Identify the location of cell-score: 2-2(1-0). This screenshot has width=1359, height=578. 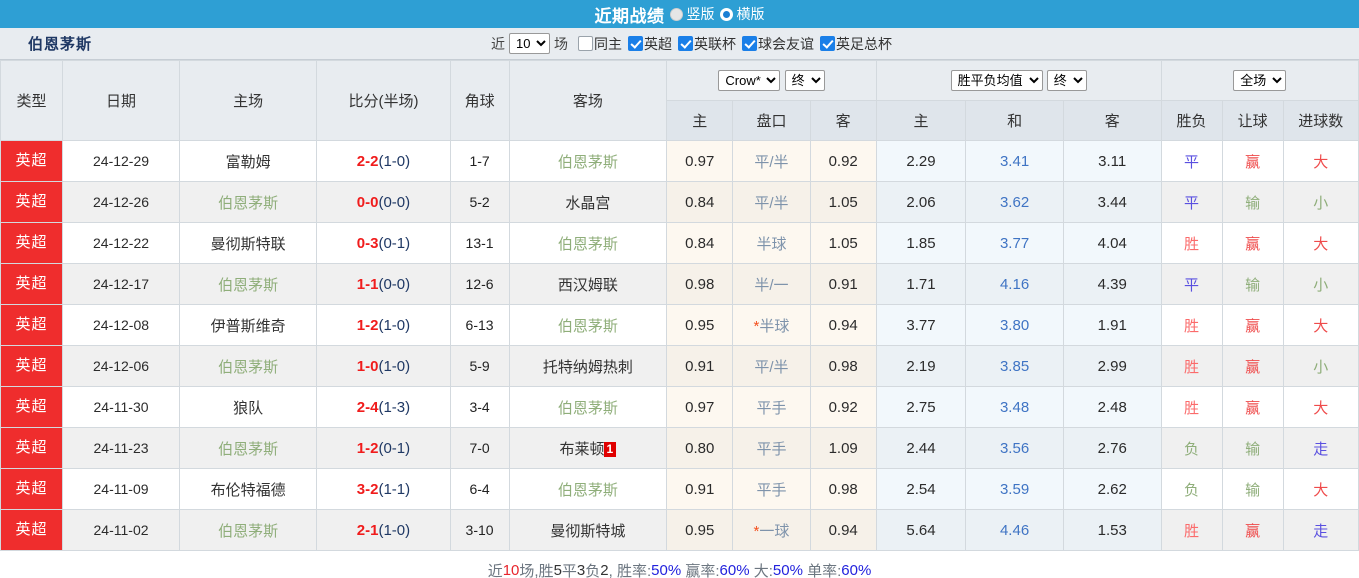
(383, 161).